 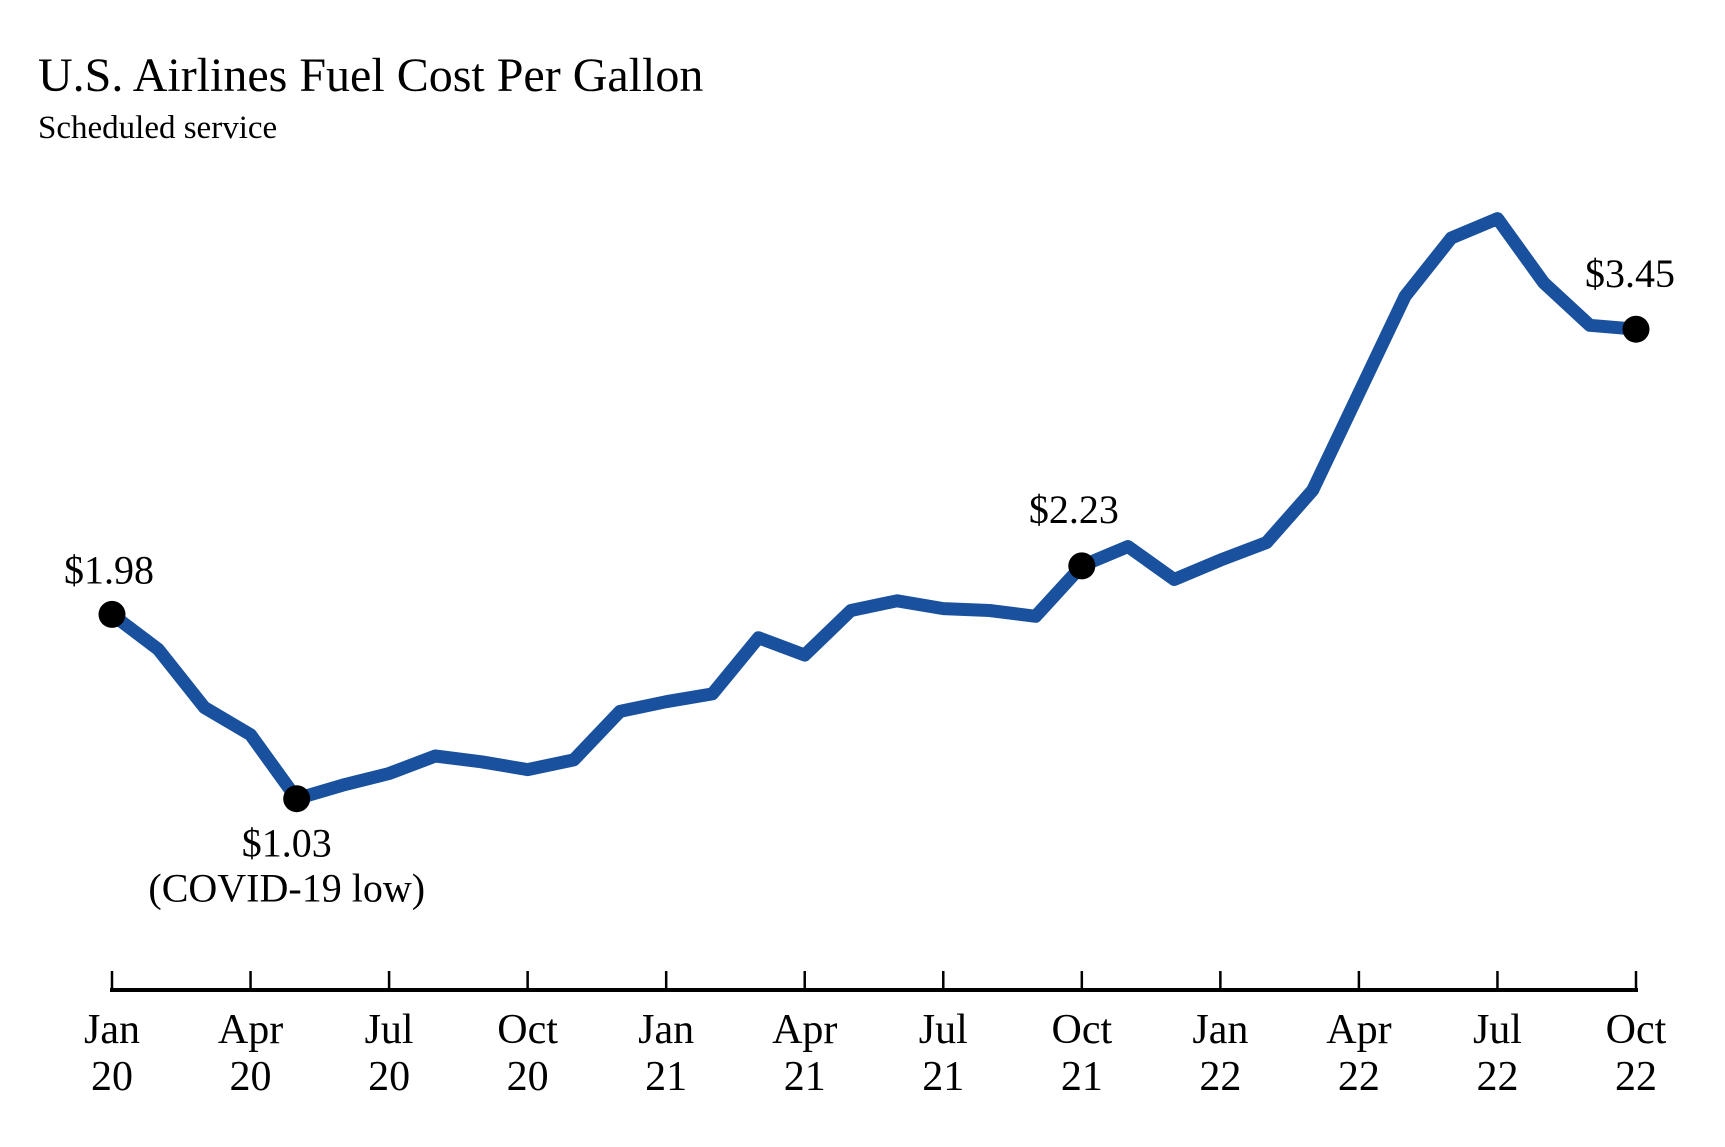 What do you see at coordinates (112, 1053) in the screenshot?
I see `x-tick-label: Jan 20` at bounding box center [112, 1053].